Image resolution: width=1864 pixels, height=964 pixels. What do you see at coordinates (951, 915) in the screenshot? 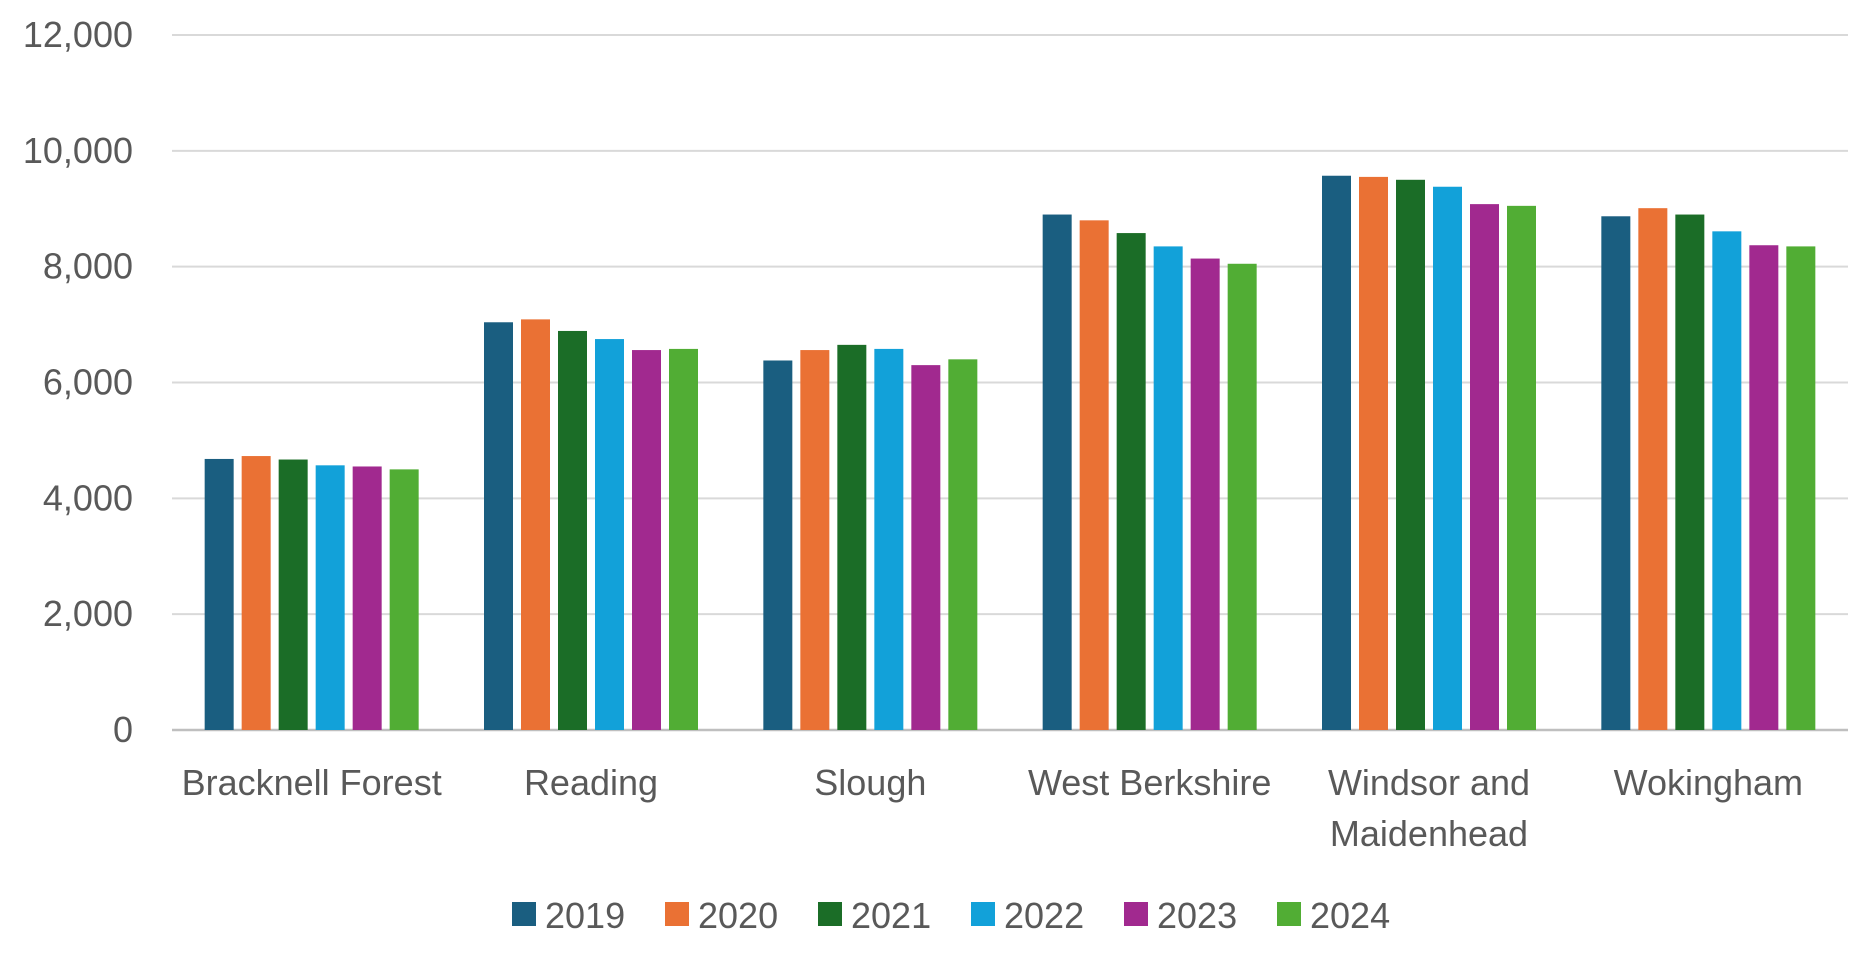
I see `legend: 2019 2020 2021 2022 2023 2024` at bounding box center [951, 915].